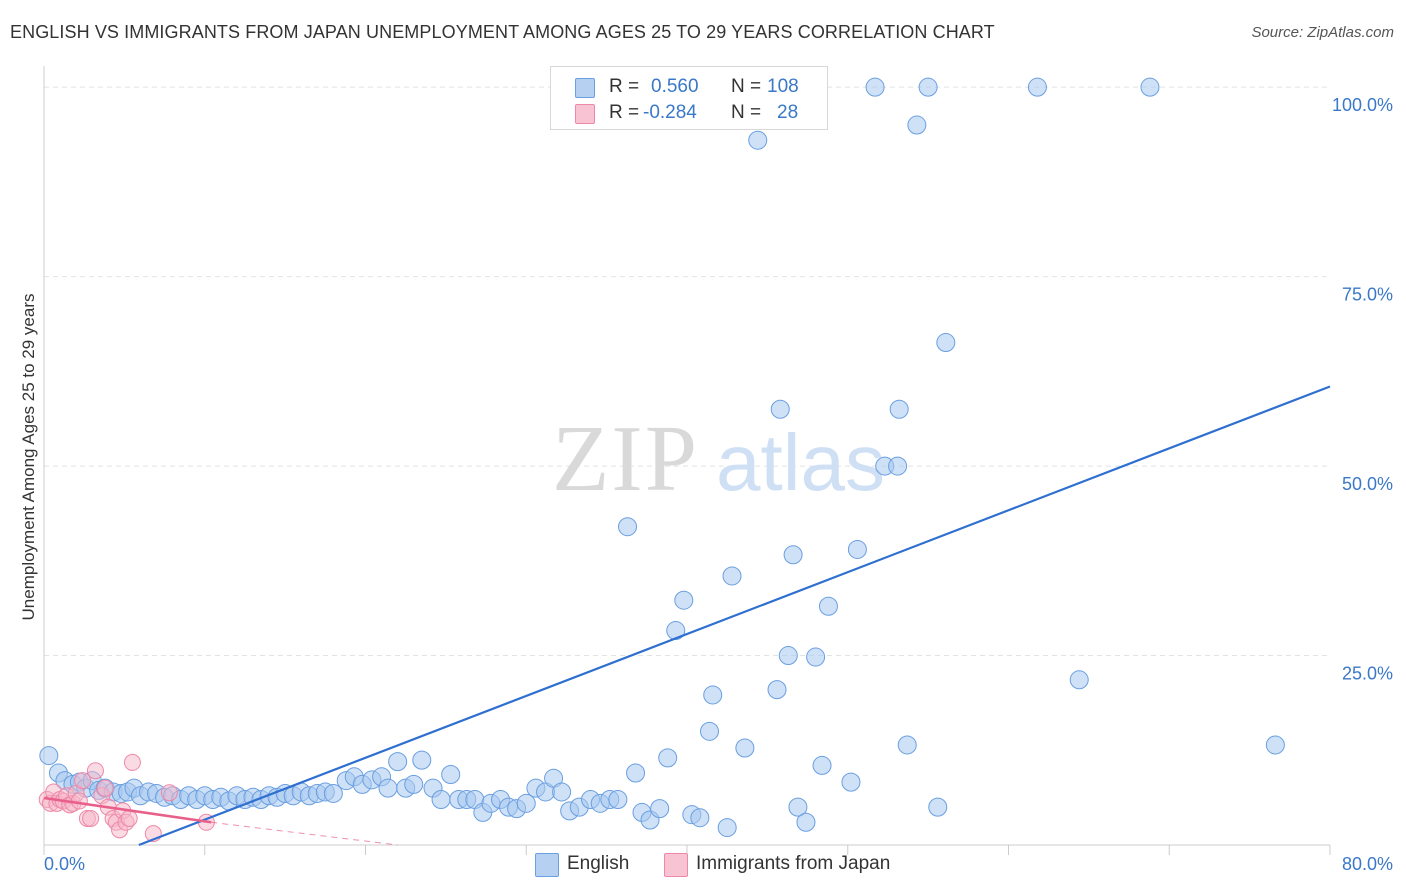 The image size is (1406, 892). What do you see at coordinates (1367, 674) in the screenshot?
I see `y-tick-label: 25.0%` at bounding box center [1367, 674].